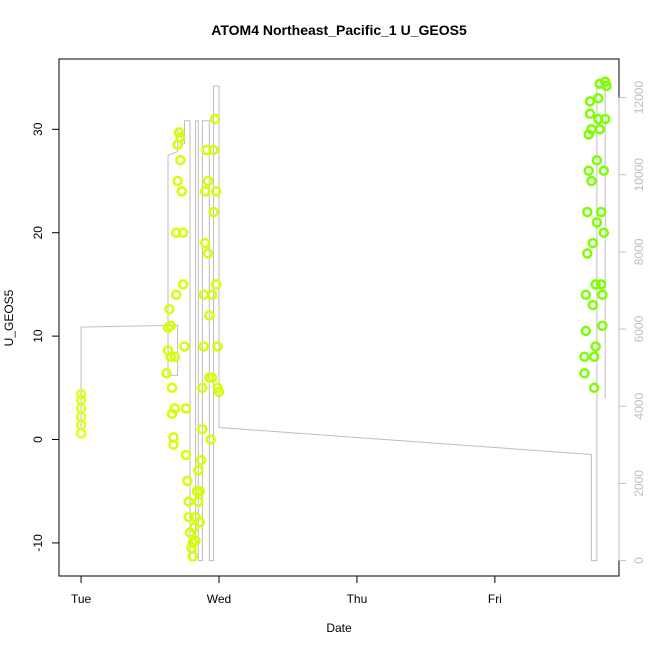  Describe the element at coordinates (38, 129) in the screenshot. I see `y-tick-label: 30` at that location.